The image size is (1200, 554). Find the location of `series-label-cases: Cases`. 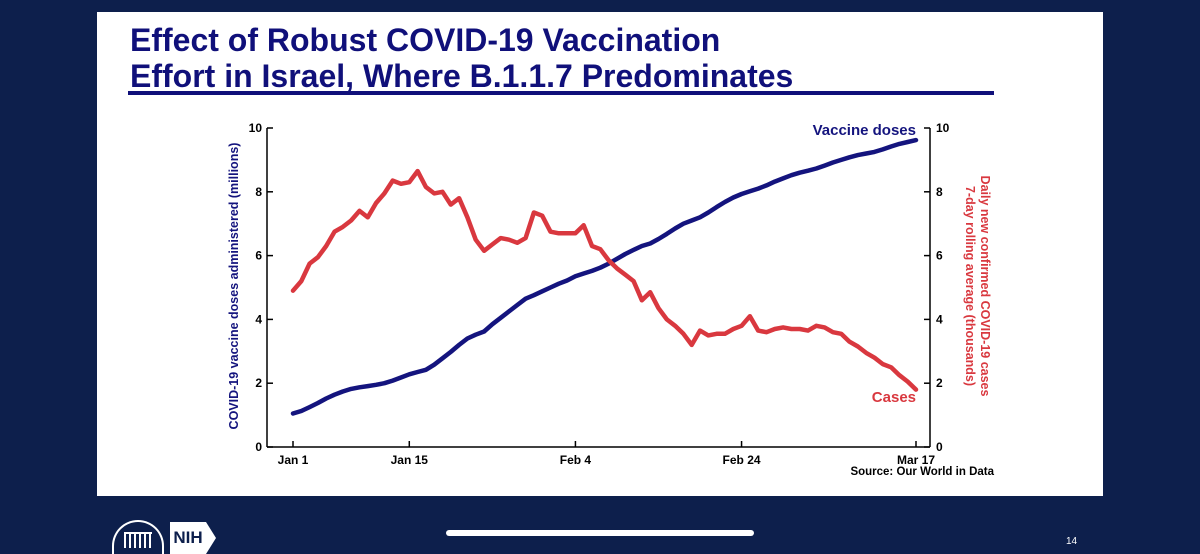

series-label-cases: Cases is located at coordinates (894, 397).